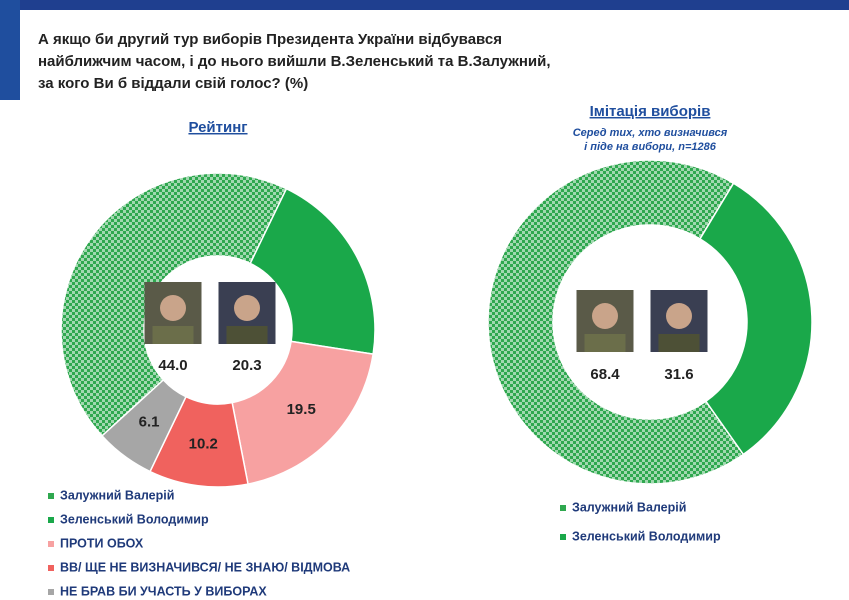  What do you see at coordinates (650, 111) in the screenshot?
I see `chart-title: Імітація виборів` at bounding box center [650, 111].